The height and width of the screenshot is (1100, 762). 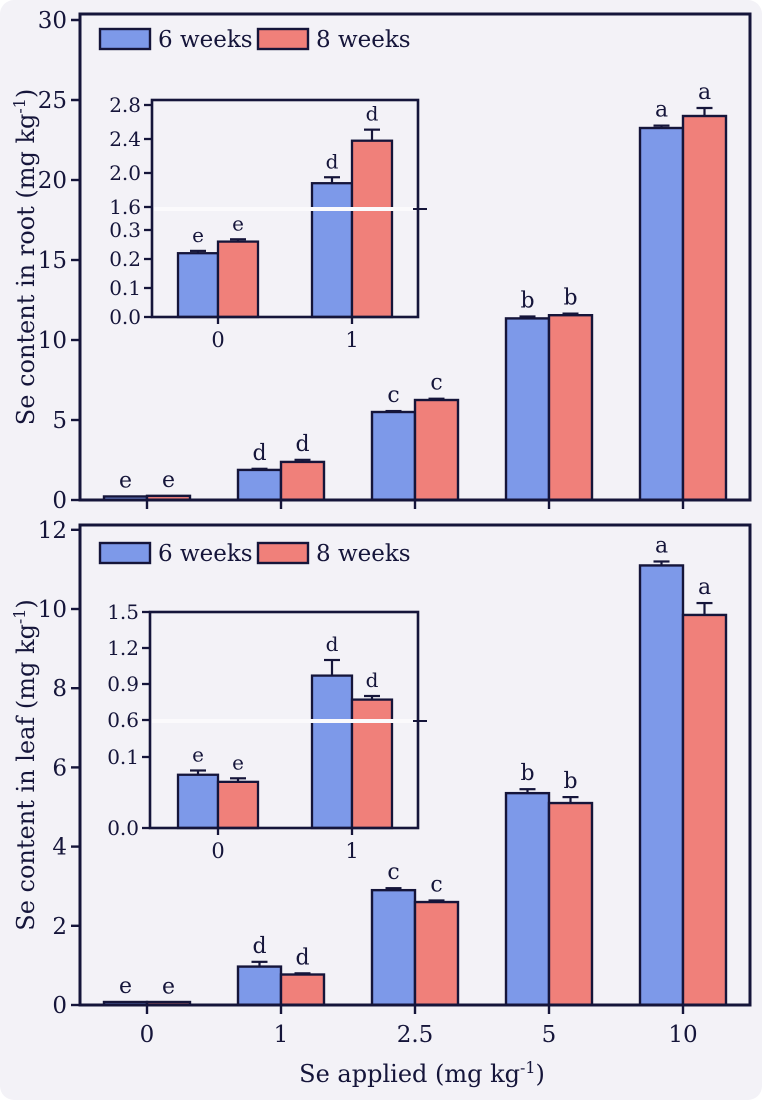 I want to click on x-tick-label: 1, so click(x=281, y=1035).